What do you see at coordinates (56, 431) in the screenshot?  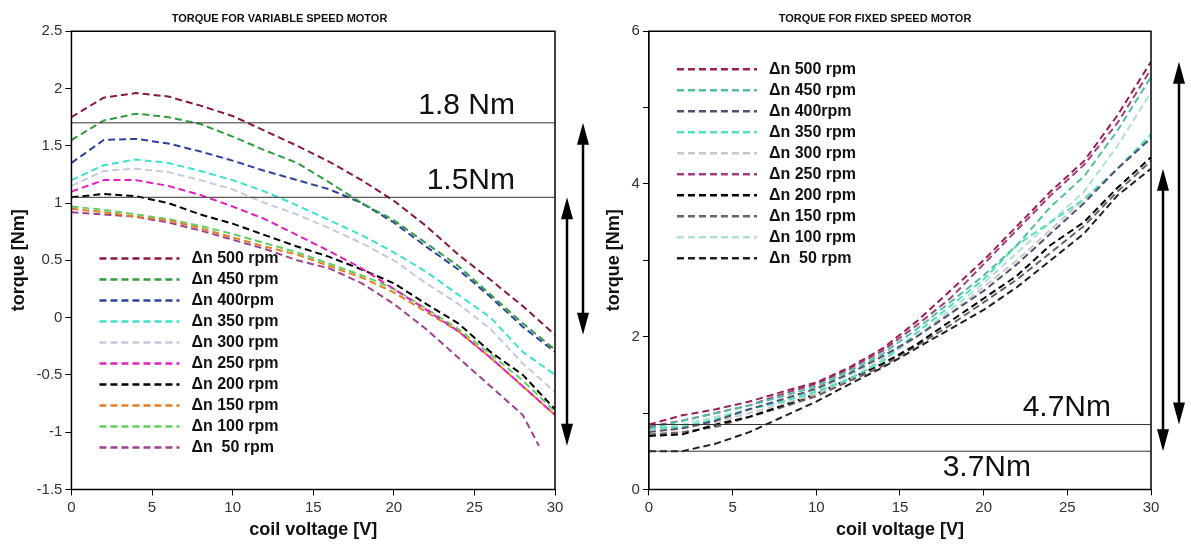 I see `y-tick-label: -1` at bounding box center [56, 431].